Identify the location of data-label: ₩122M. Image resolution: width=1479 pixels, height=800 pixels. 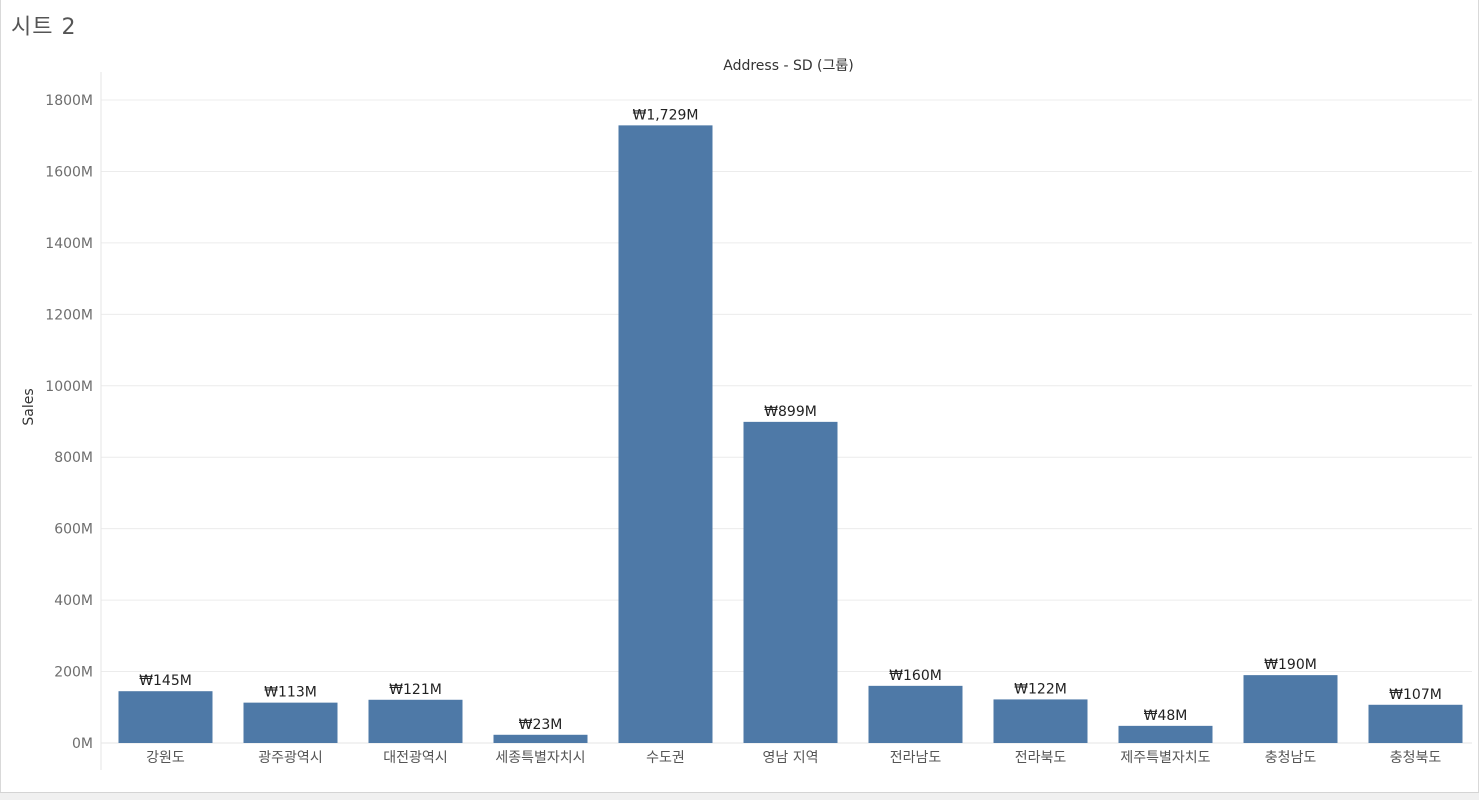
(1040, 689).